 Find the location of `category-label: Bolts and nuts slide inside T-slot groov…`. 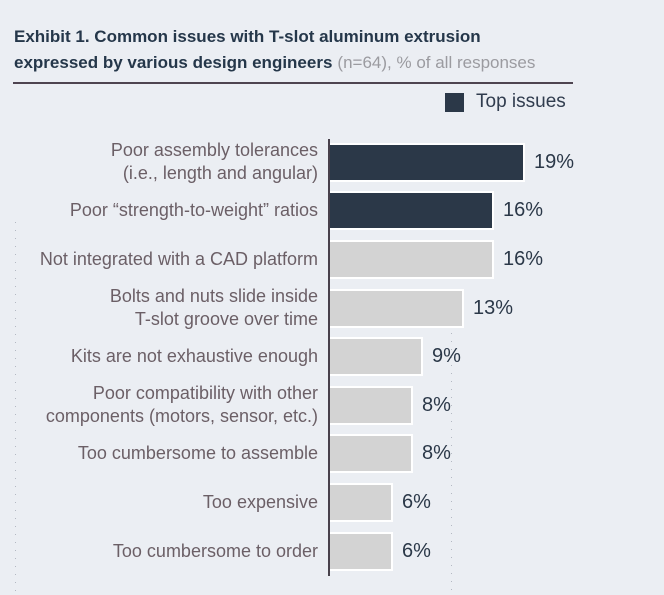

category-label: Bolts and nuts slide inside T-slot groov… is located at coordinates (213, 308).